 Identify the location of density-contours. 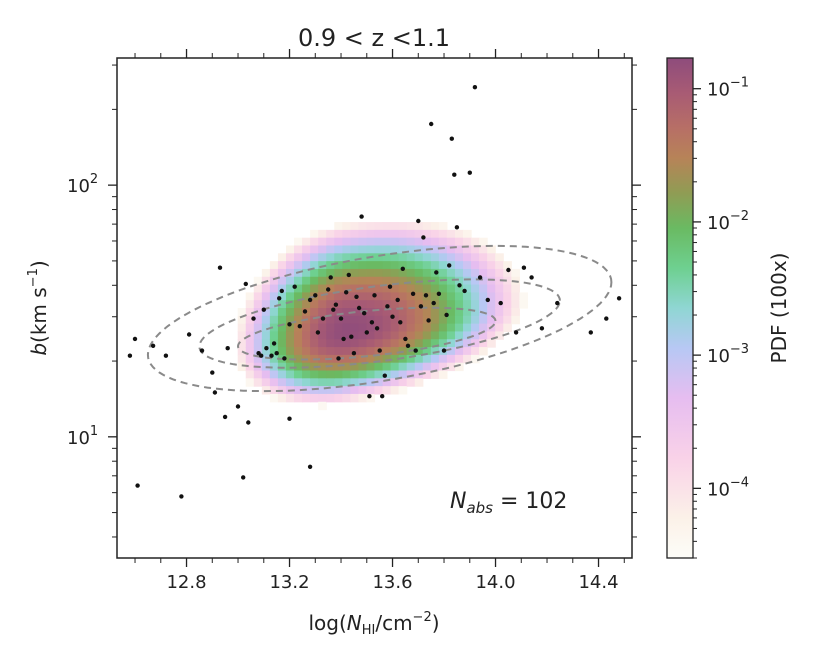
(379, 318).